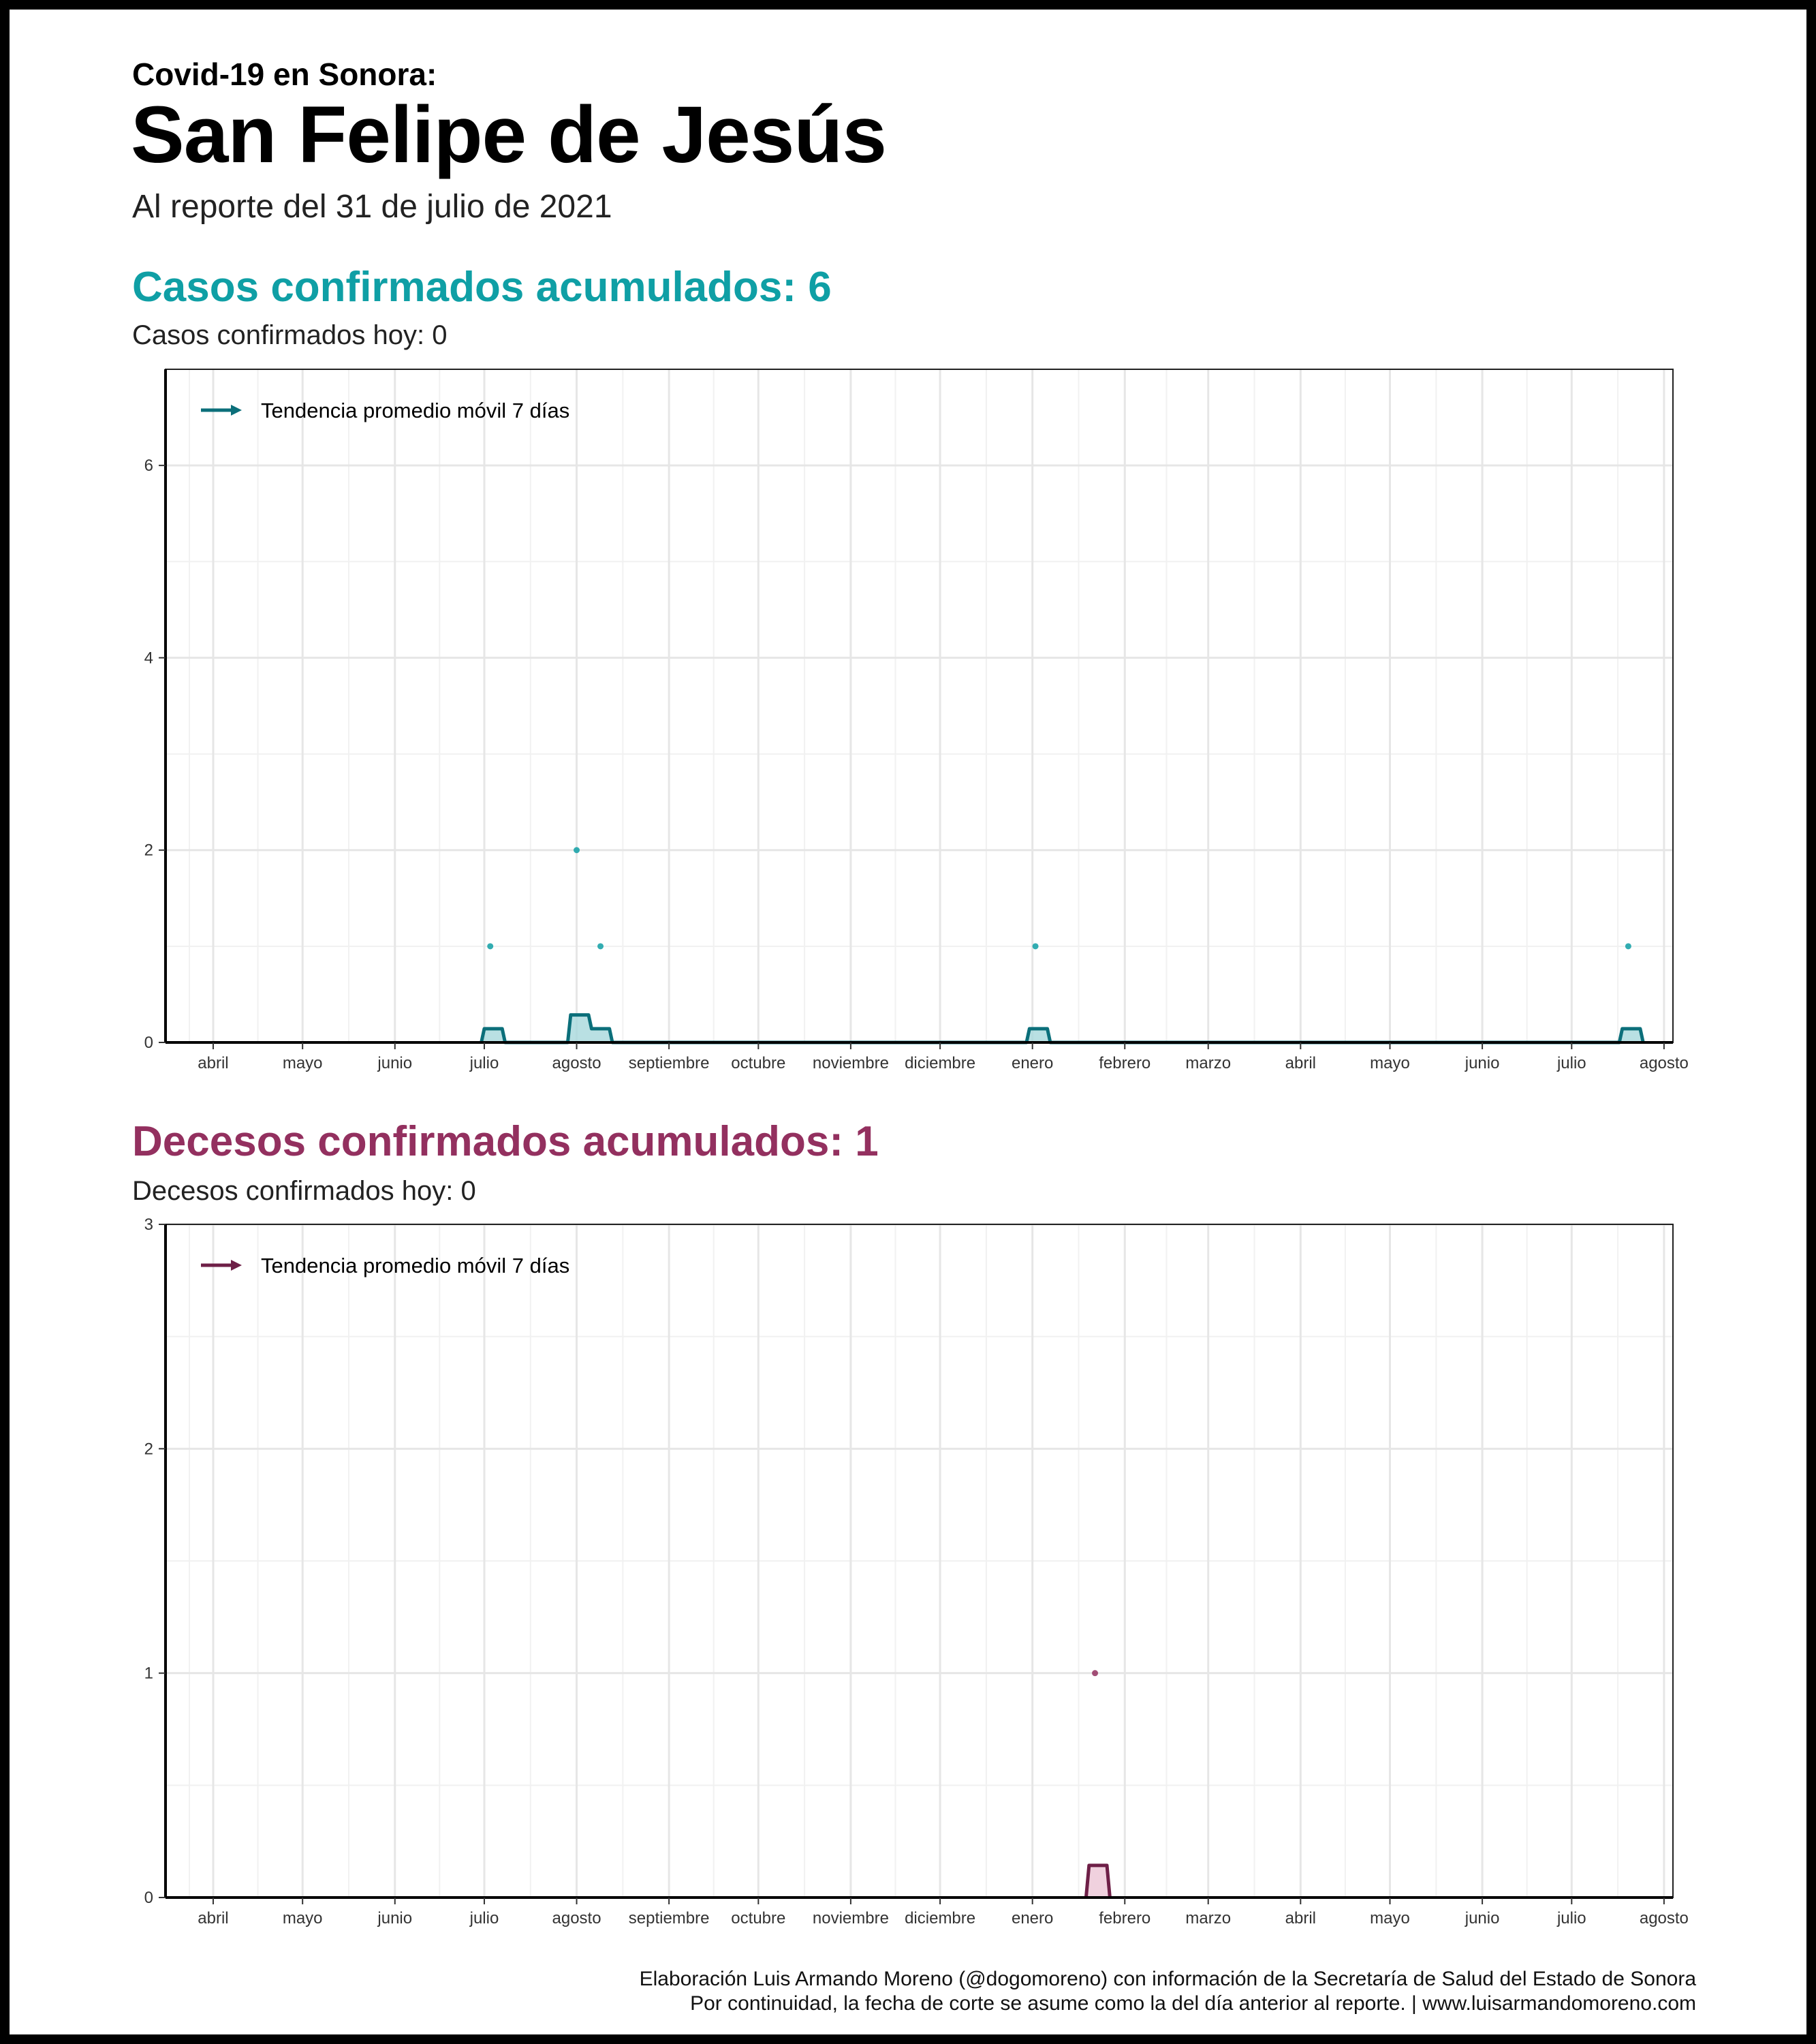 Image resolution: width=1816 pixels, height=2044 pixels. What do you see at coordinates (148, 1224) in the screenshot?
I see `y-tick-label: 3` at bounding box center [148, 1224].